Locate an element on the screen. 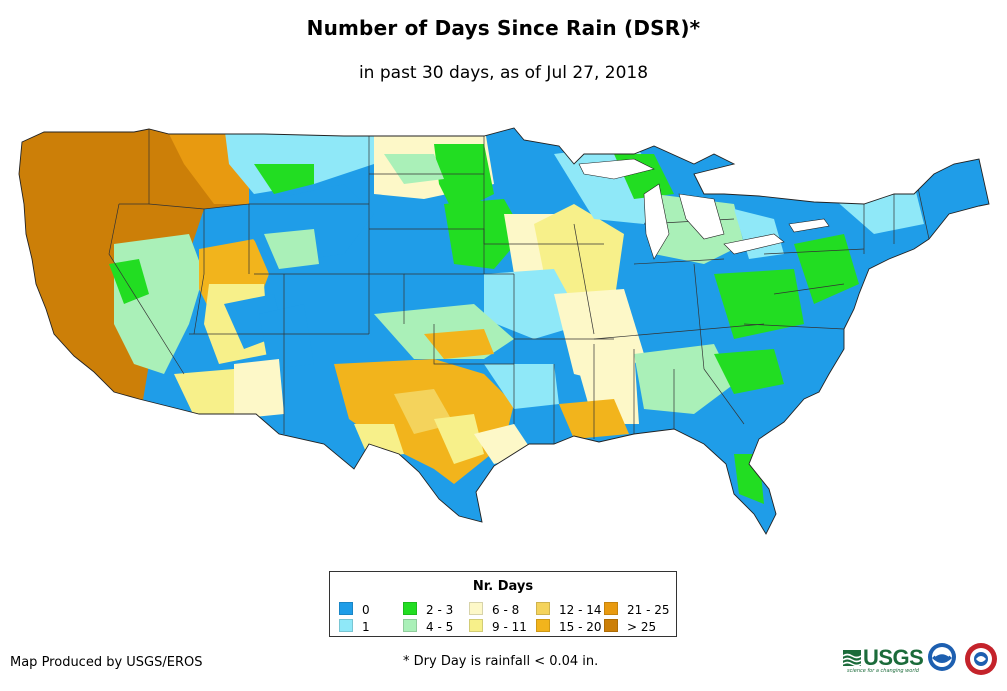 Image resolution: width=1007 pixels, height=691 pixels. legend-item-1: 1 is located at coordinates (354, 626).